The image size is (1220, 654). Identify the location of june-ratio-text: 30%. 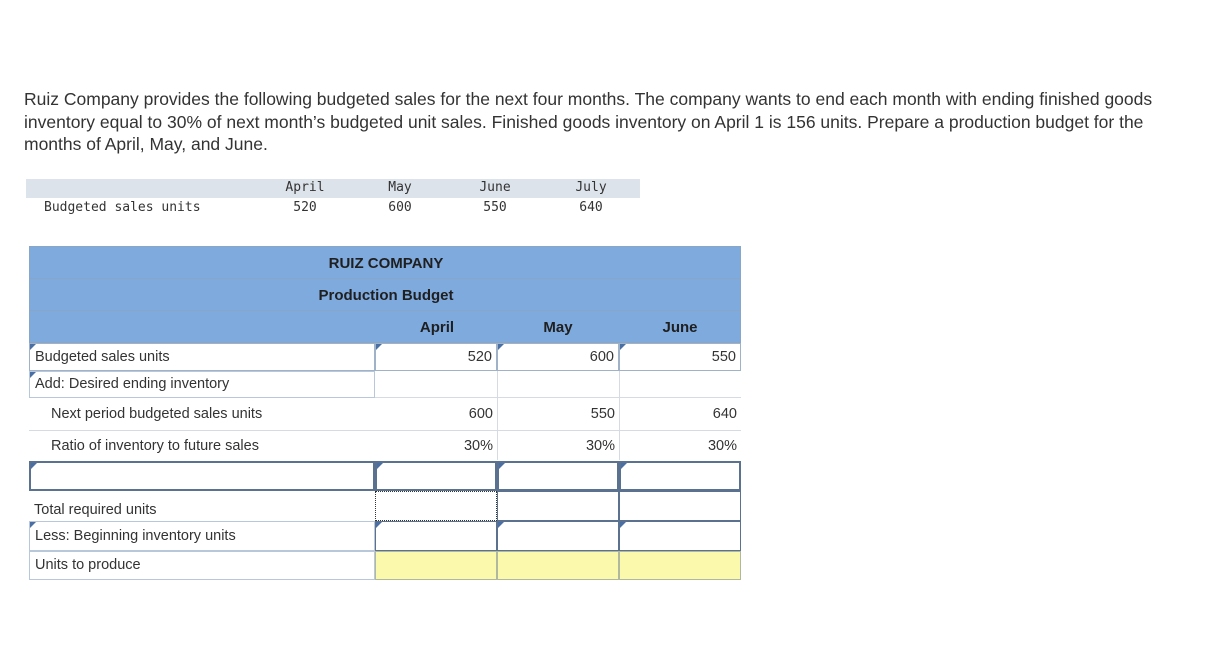
(722, 446).